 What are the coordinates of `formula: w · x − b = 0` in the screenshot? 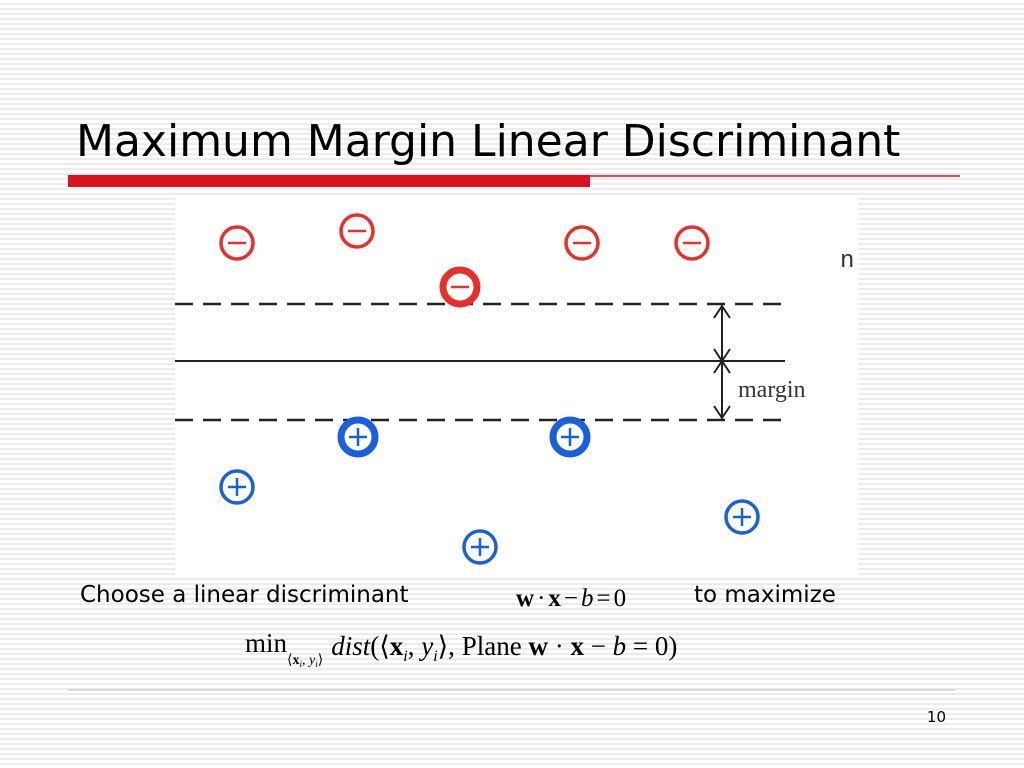 It's located at (571, 598).